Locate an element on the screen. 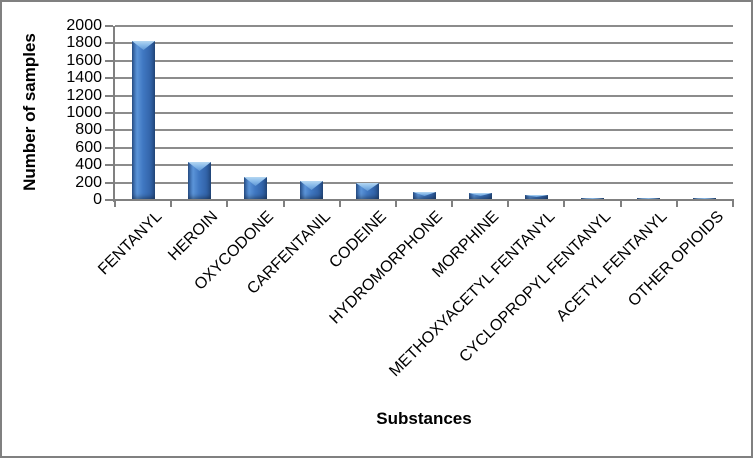 Image resolution: width=753 pixels, height=458 pixels. x-axis-title: Substances is located at coordinates (424, 418).